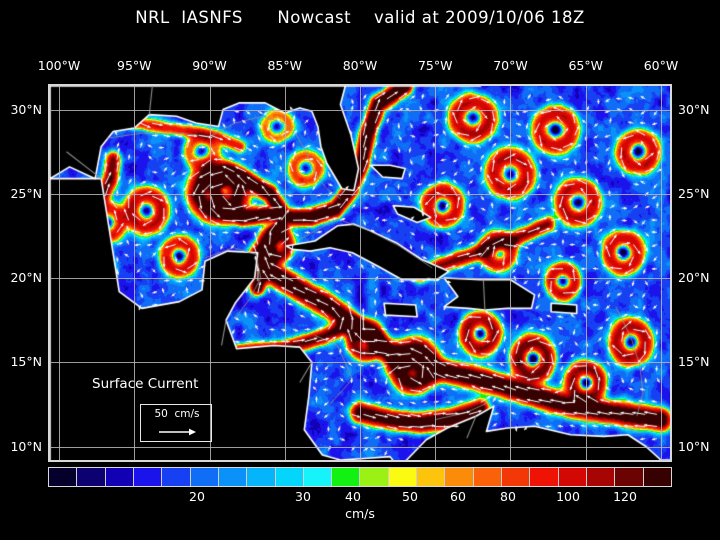 The image size is (720, 540). Describe the element at coordinates (360, 513) in the screenshot. I see `colorbar-unit-label: cm/s` at that location.